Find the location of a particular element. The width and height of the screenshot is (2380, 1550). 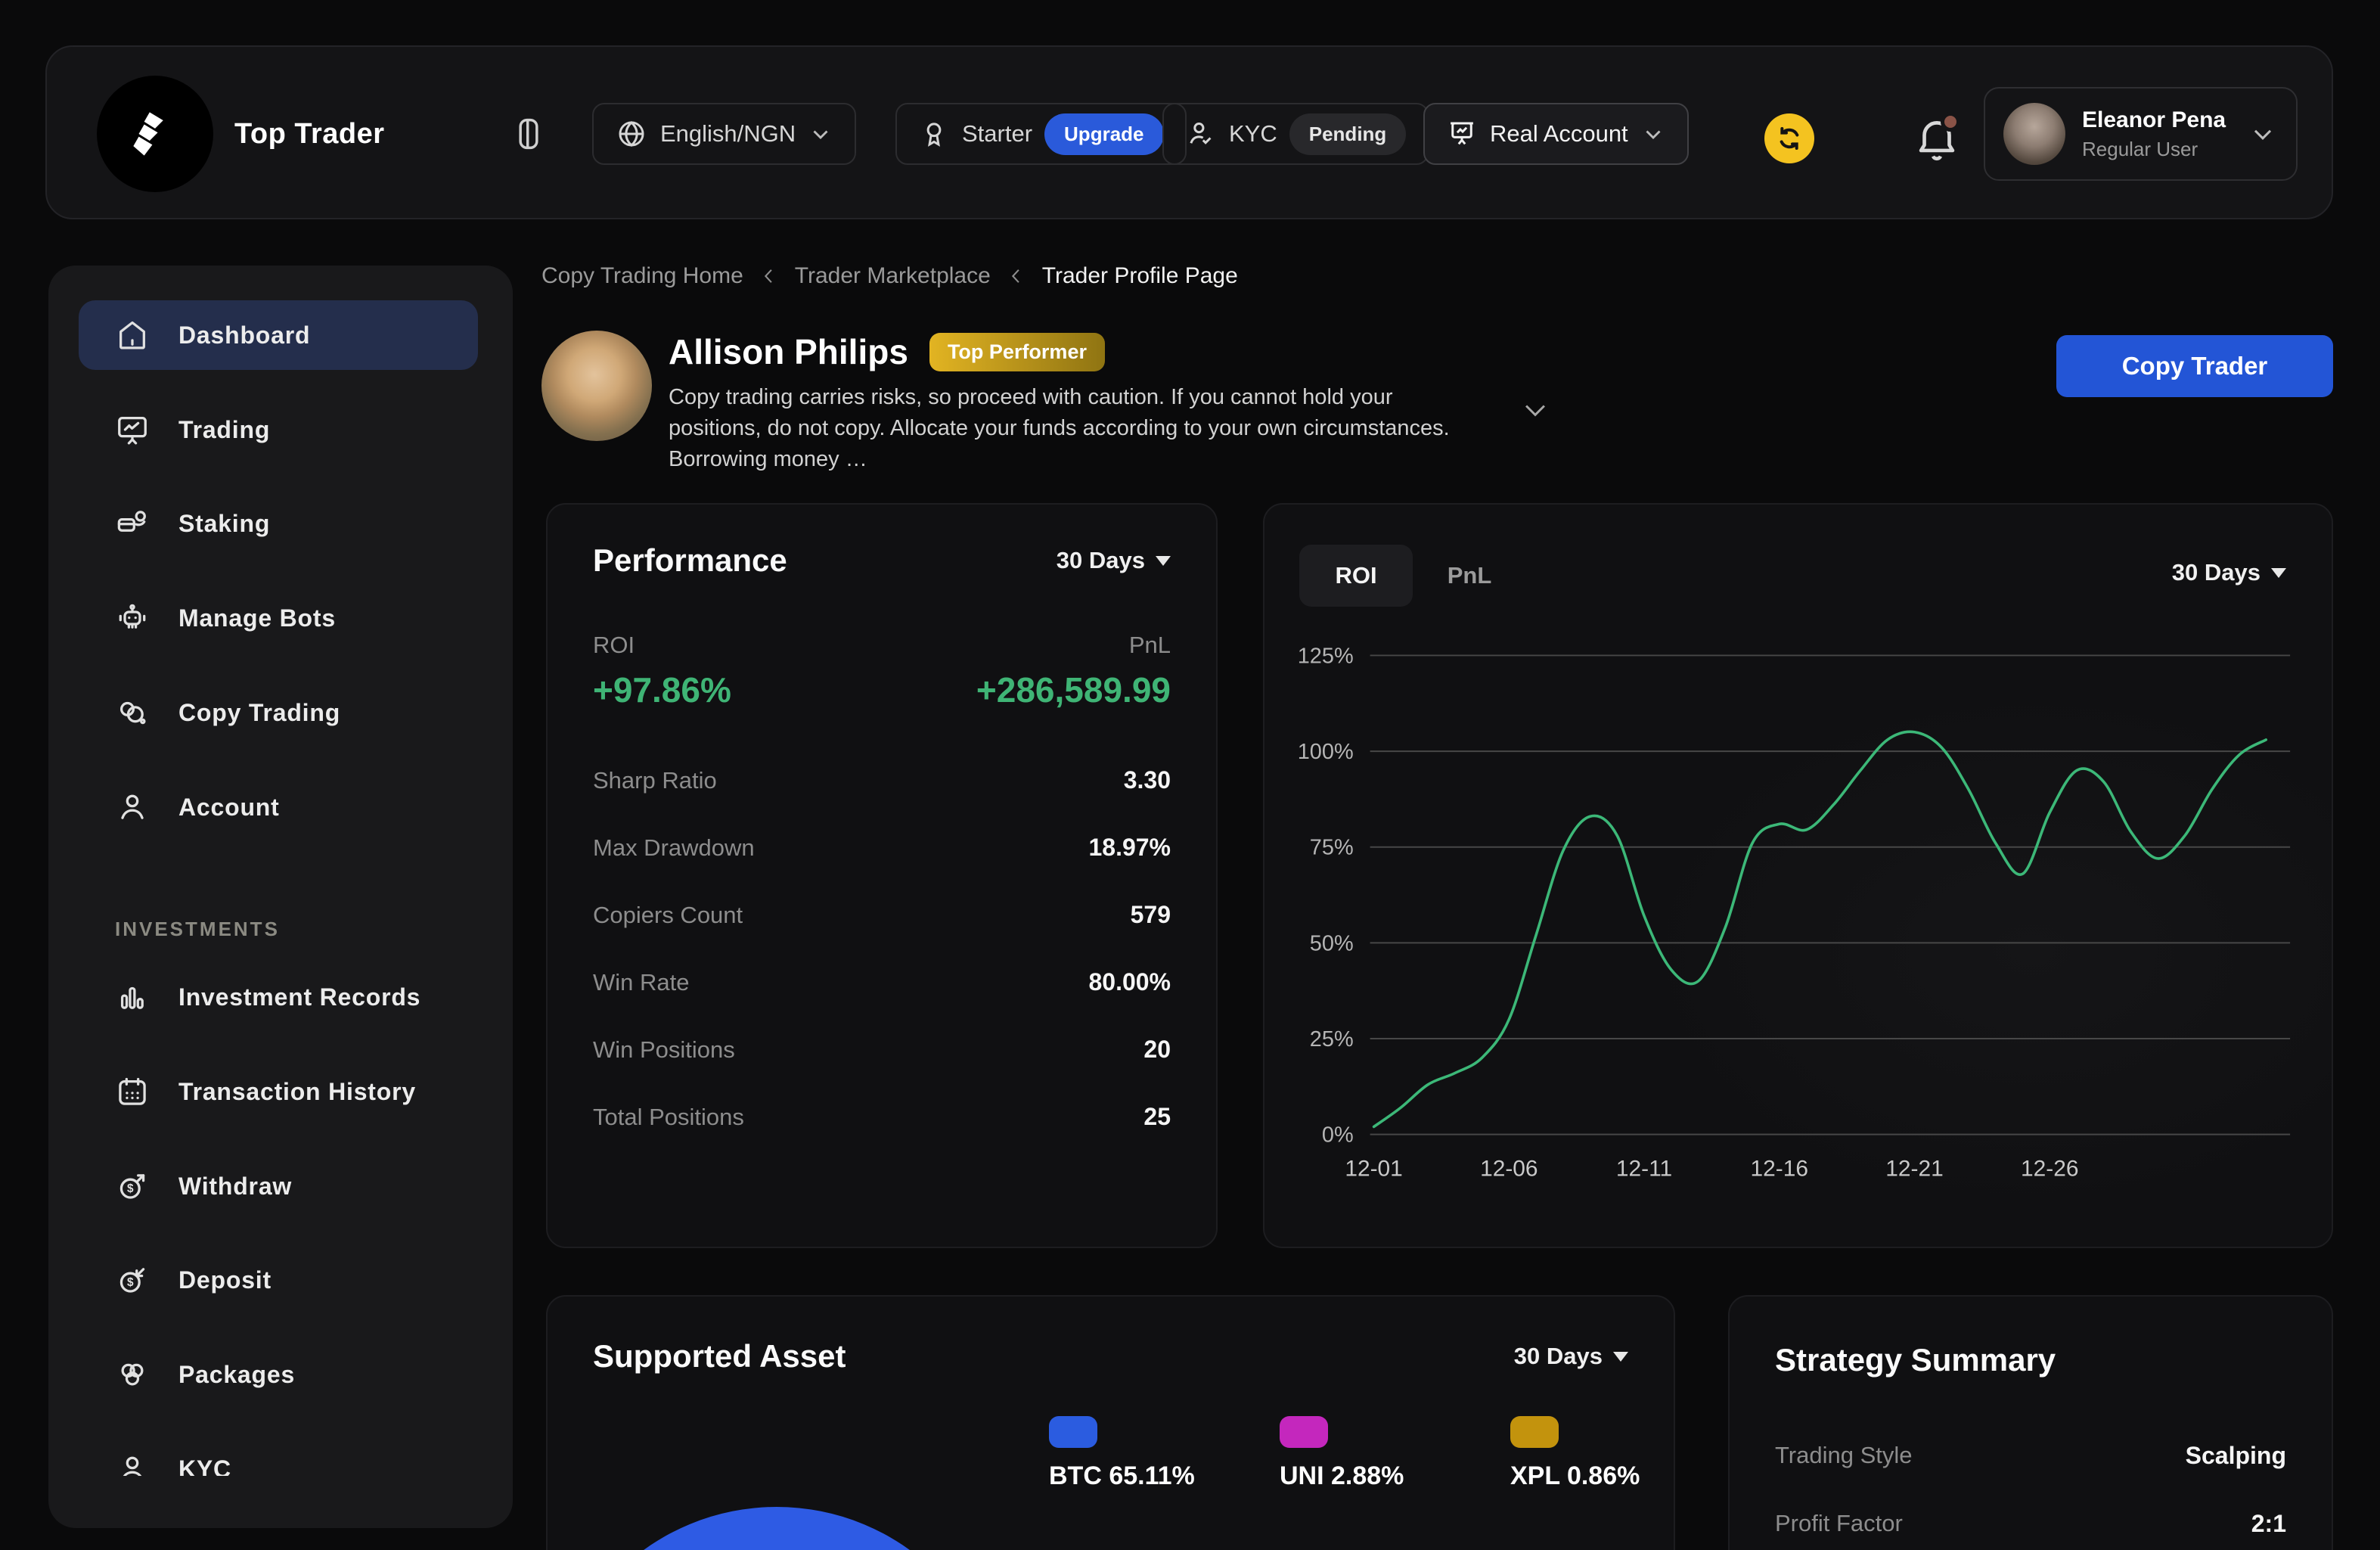

sync-button is located at coordinates (1789, 138).